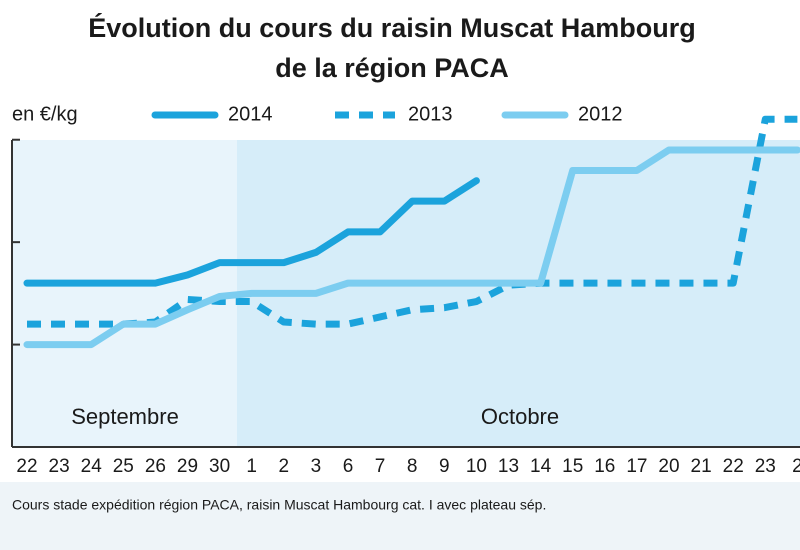  Describe the element at coordinates (604, 466) in the screenshot. I see `x-tick-label: 16` at that location.